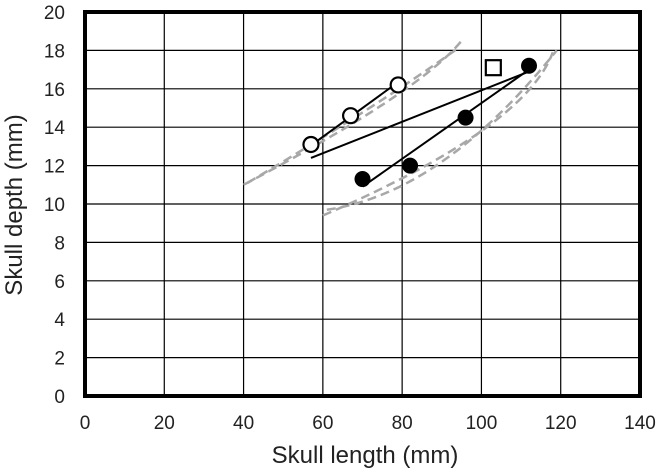 The width and height of the screenshot is (662, 474). What do you see at coordinates (402, 423) in the screenshot?
I see `x-tick-label: 80` at bounding box center [402, 423].